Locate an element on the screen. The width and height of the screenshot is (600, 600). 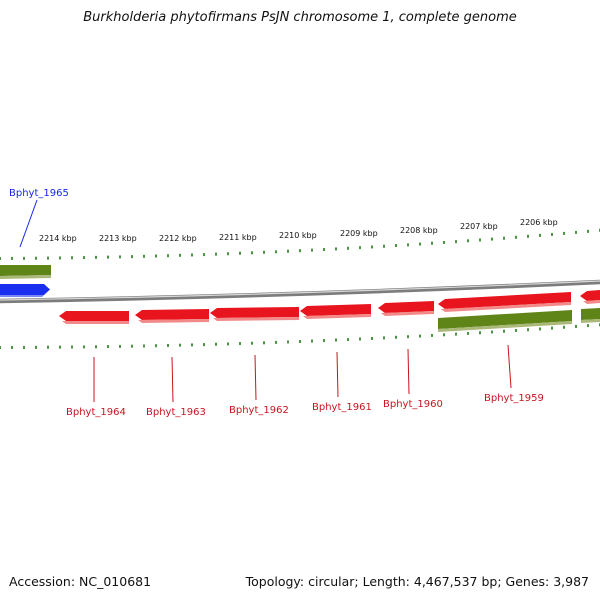
feature-right-green is located at coordinates (519, 320).